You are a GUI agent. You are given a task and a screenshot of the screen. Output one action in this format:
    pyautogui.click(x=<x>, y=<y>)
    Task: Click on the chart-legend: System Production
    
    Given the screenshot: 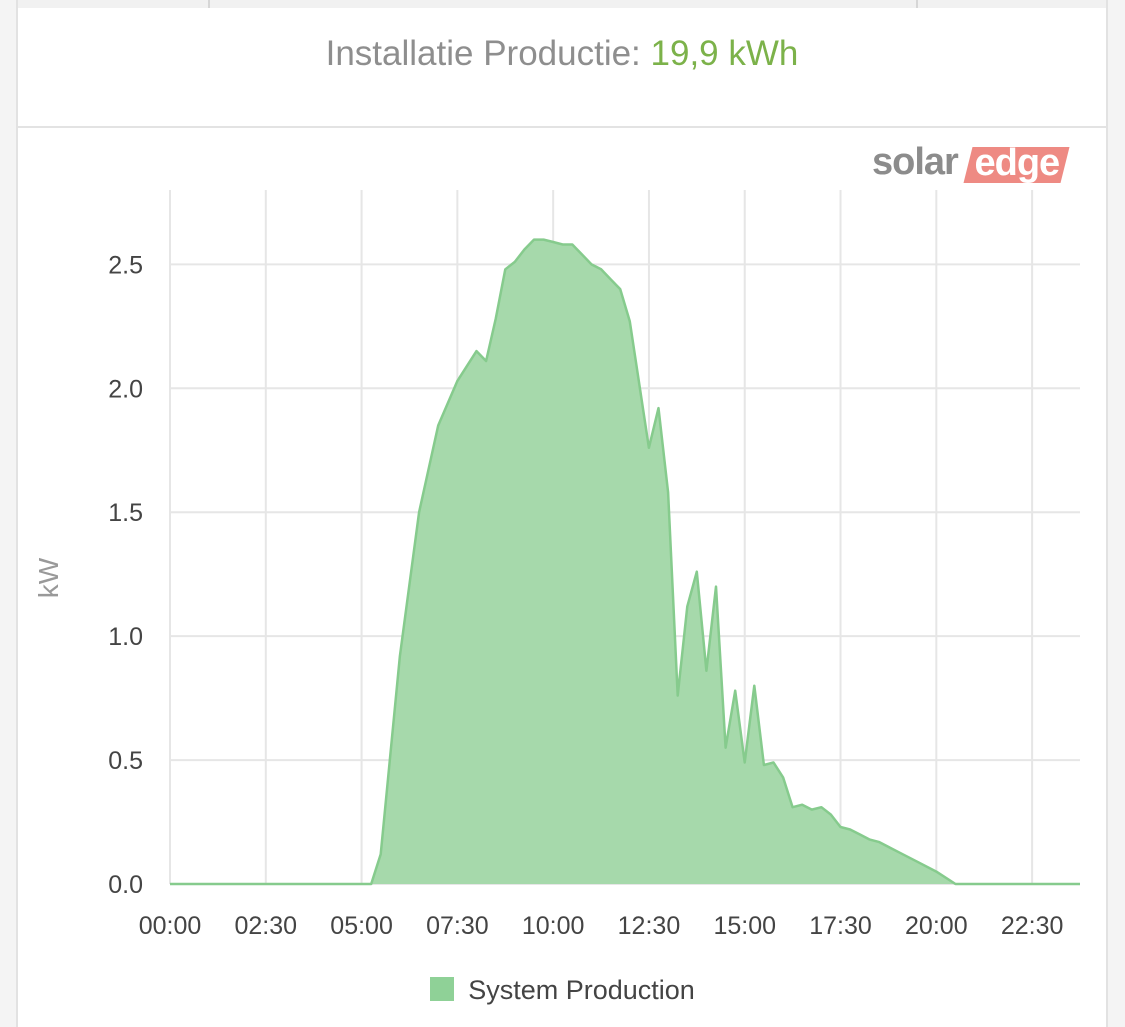 What is the action you would take?
    pyautogui.click(x=562, y=990)
    